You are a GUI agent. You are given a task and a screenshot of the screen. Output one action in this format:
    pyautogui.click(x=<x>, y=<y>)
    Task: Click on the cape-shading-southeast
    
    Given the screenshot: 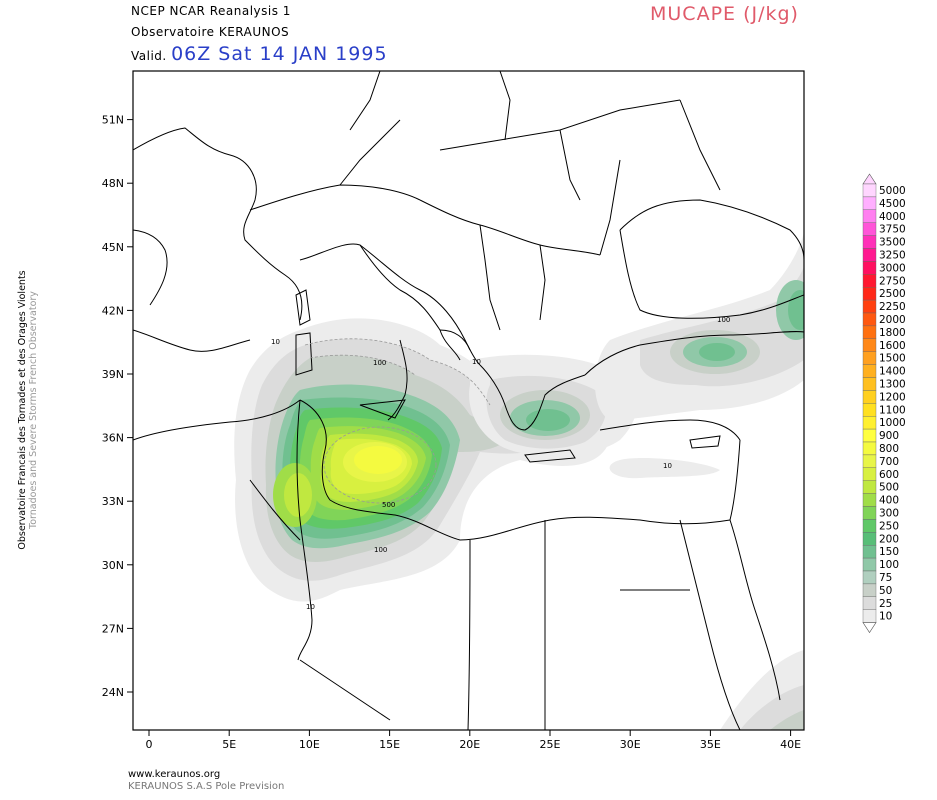 What is the action you would take?
    pyautogui.click(x=762, y=690)
    